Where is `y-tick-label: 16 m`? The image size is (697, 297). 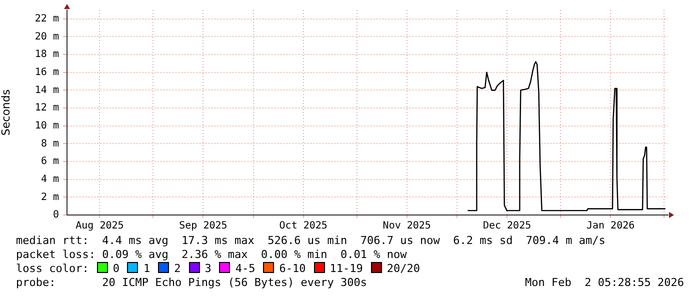 y-tick-label: 16 m is located at coordinates (46, 72).